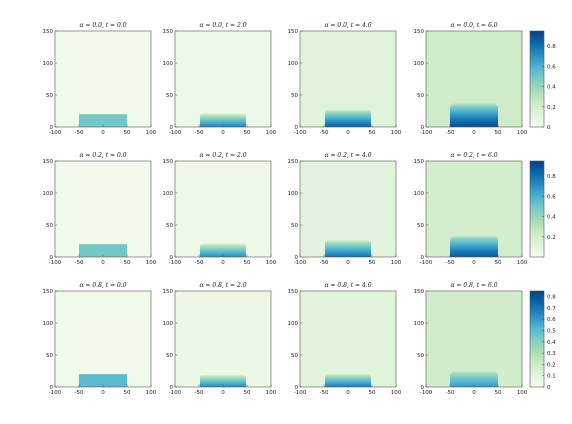  Describe the element at coordinates (102, 155) in the screenshot. I see `panel-title: α = 0.2, t = 0.0` at that location.